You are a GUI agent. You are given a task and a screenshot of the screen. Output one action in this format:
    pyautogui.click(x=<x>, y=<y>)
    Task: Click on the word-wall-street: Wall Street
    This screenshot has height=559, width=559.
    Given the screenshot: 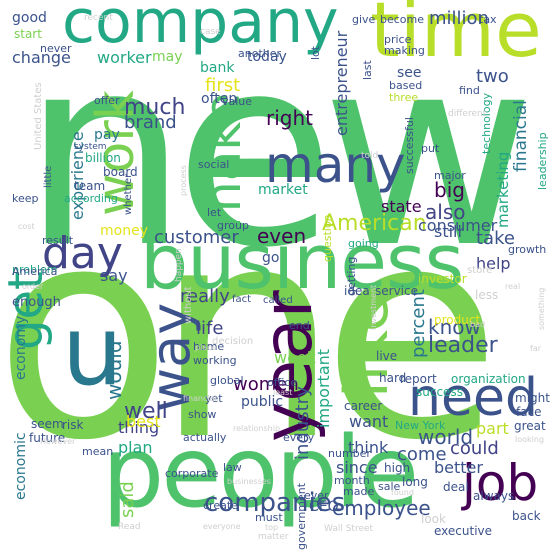 What is the action you would take?
    pyautogui.click(x=349, y=529)
    